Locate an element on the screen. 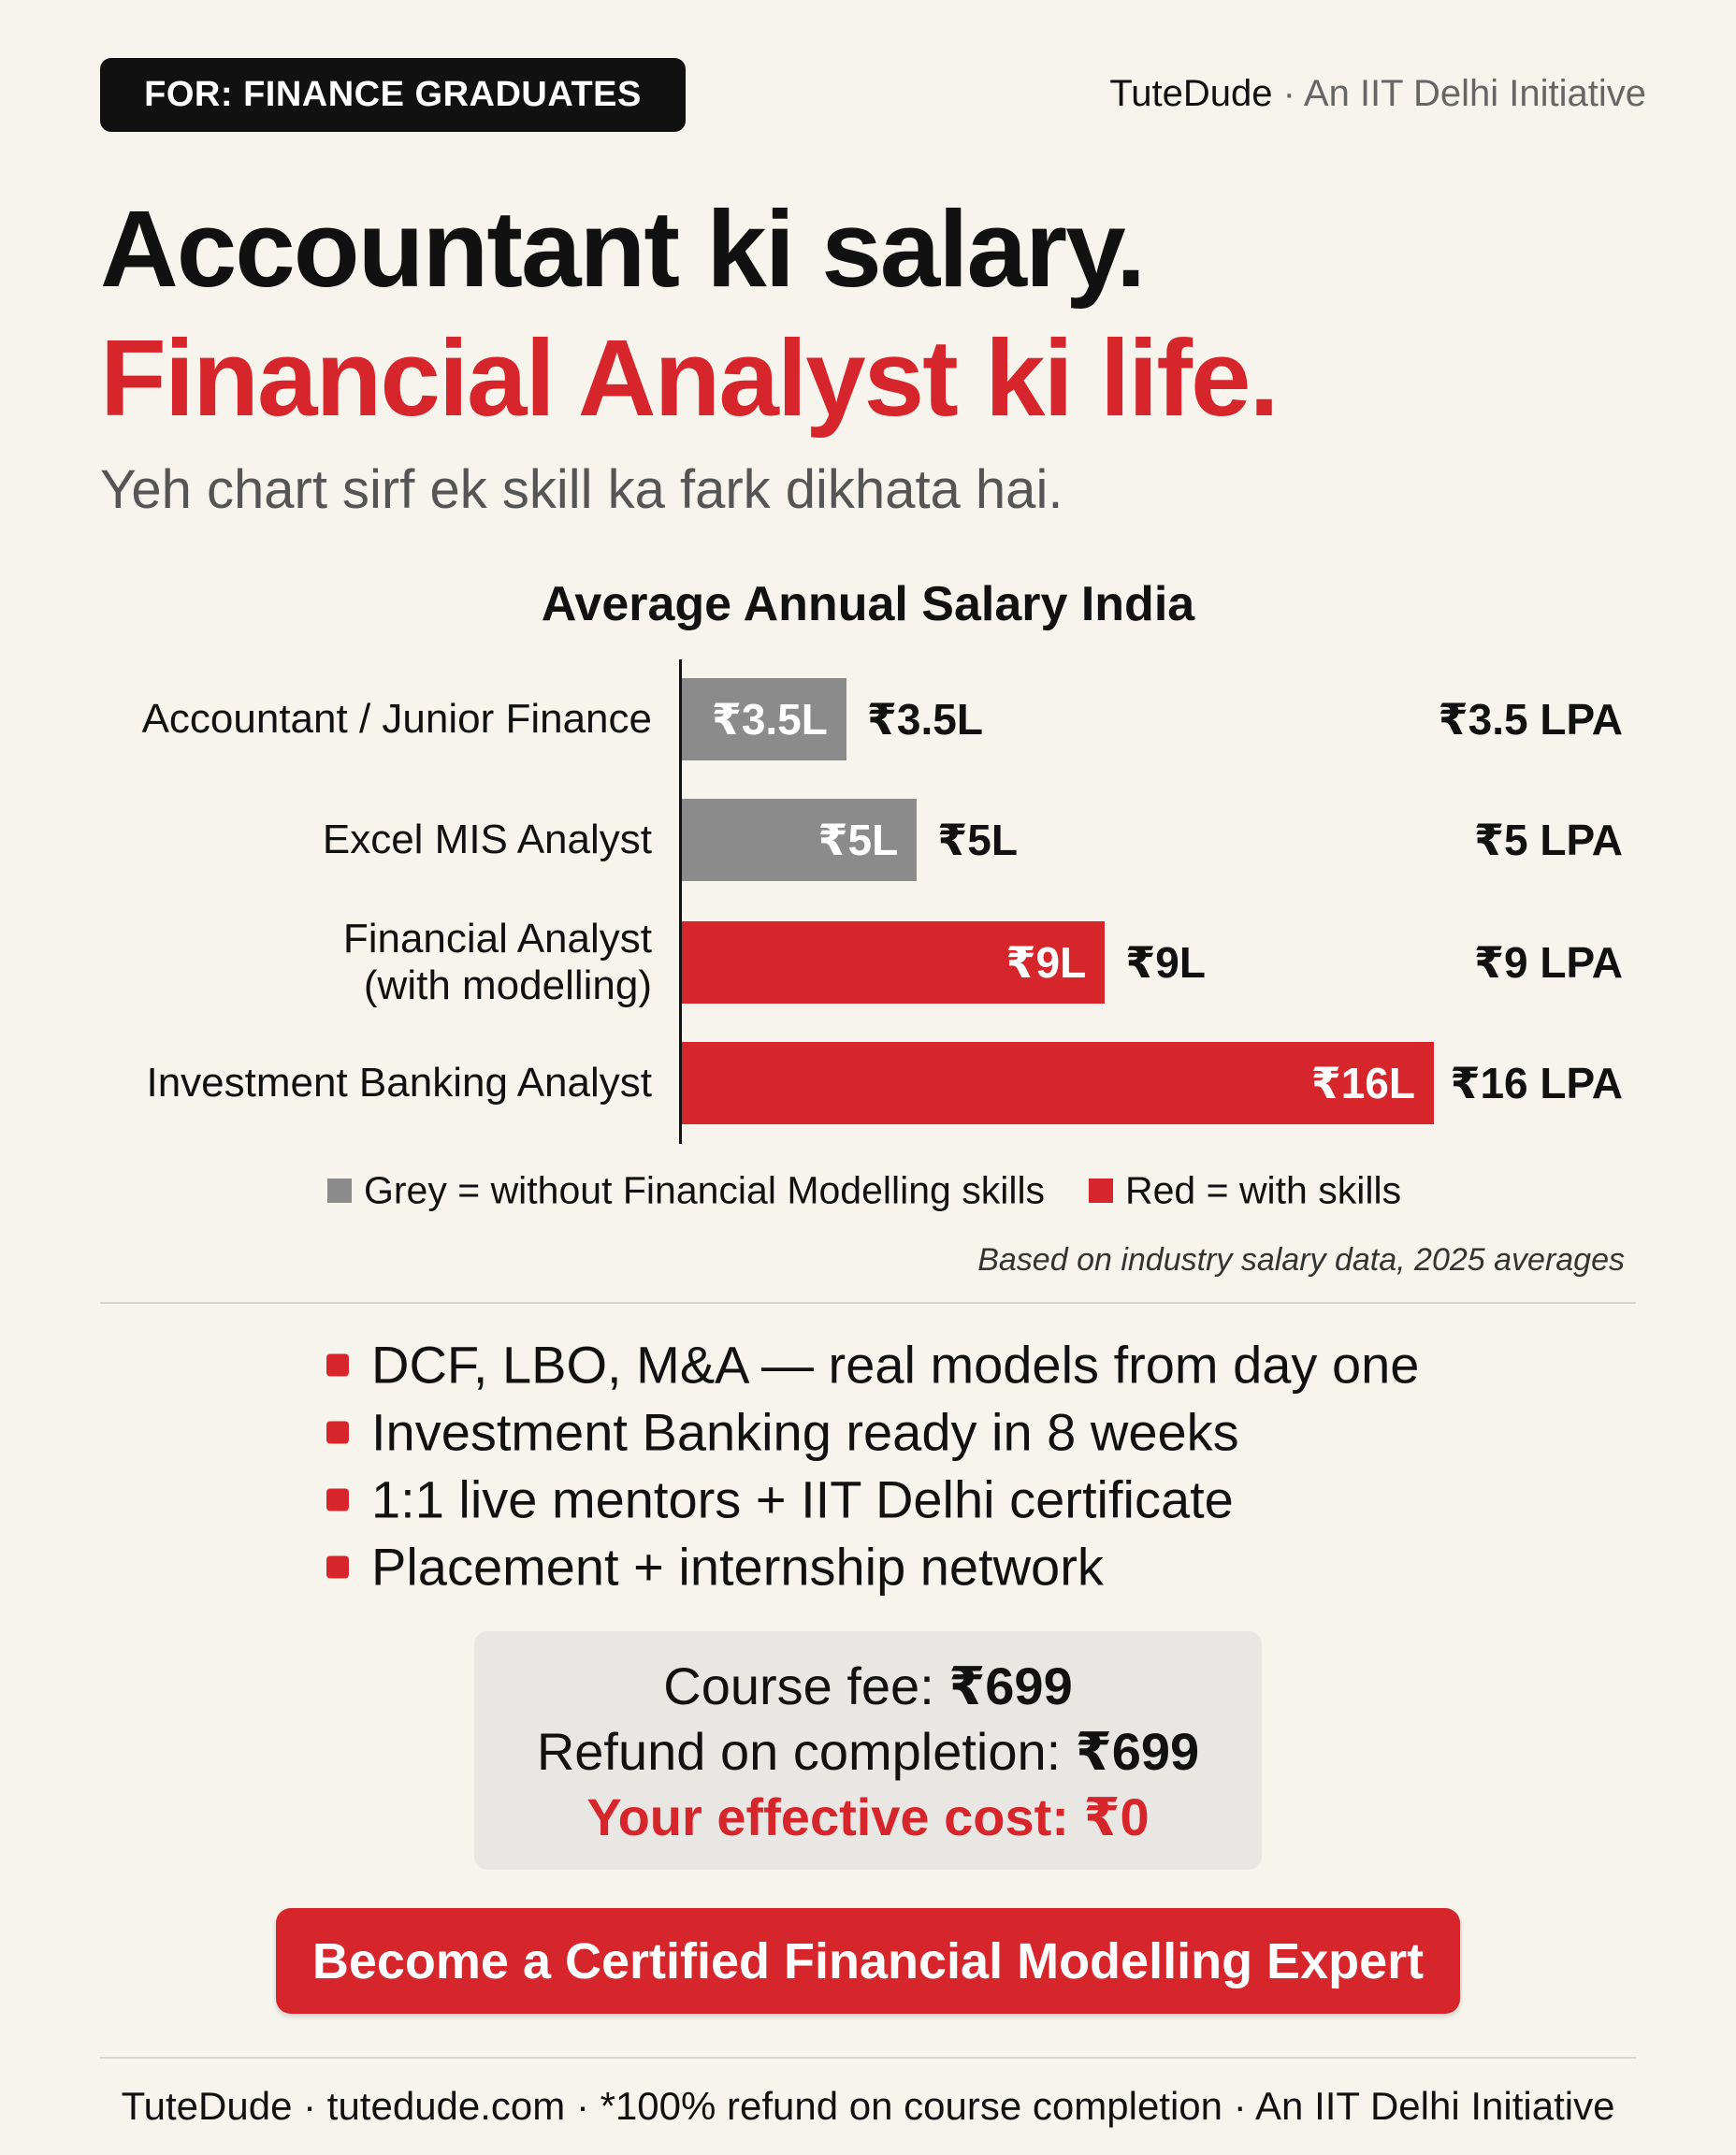 The image size is (1736, 2155). lpa-label: ₹16 LPA is located at coordinates (1536, 1083).